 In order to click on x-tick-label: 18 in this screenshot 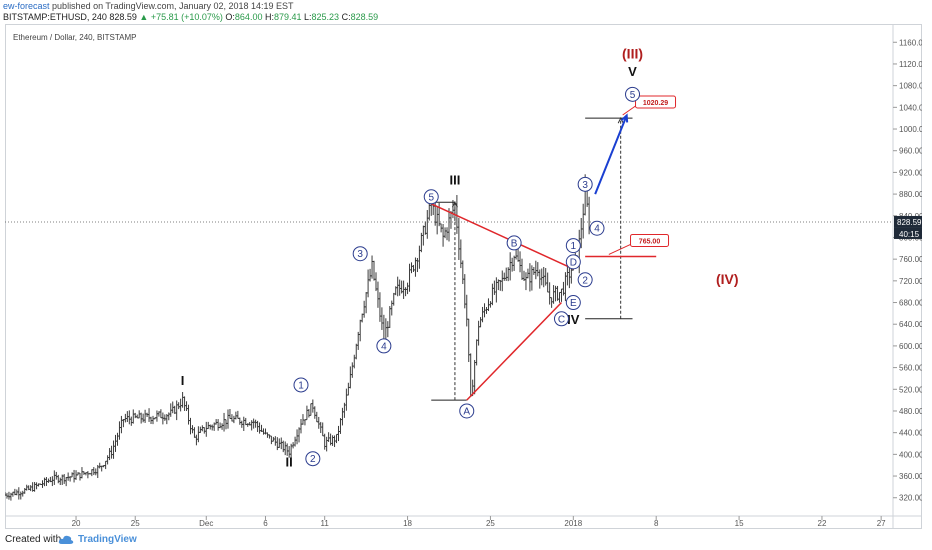, I will do `click(407, 523)`.